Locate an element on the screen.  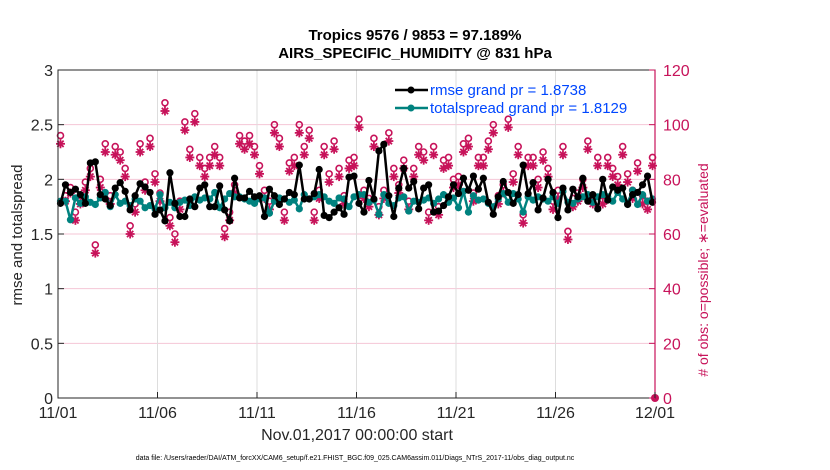
y-tick-label-right: 80 is located at coordinates (672, 180).